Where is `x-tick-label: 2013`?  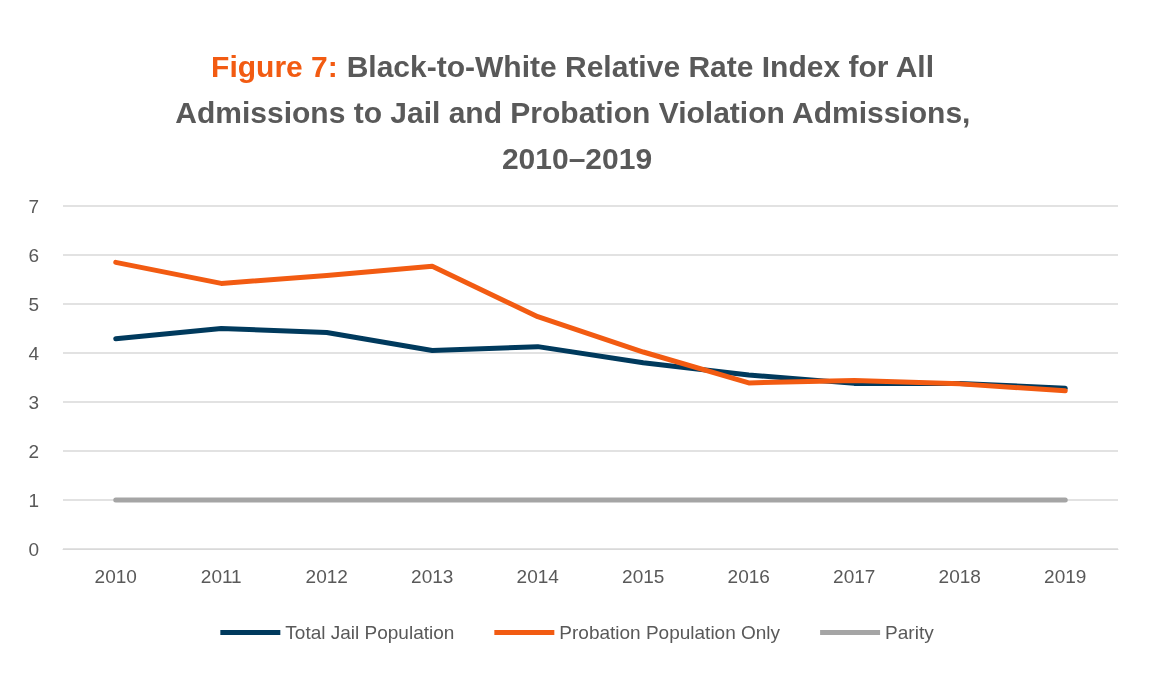
x-tick-label: 2013 is located at coordinates (432, 576).